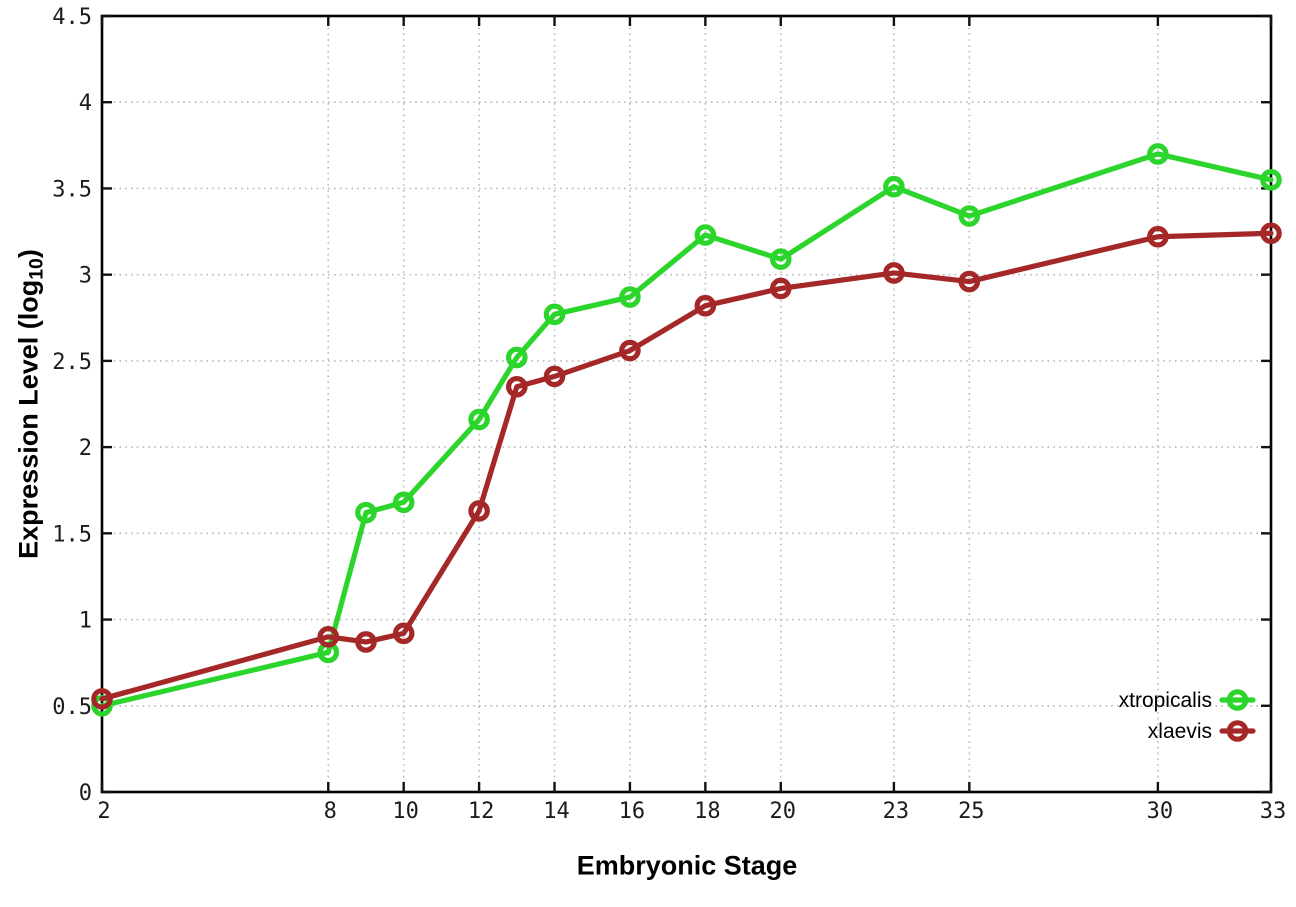 The height and width of the screenshot is (907, 1296). I want to click on y-tick-label: 0.5, so click(72, 707).